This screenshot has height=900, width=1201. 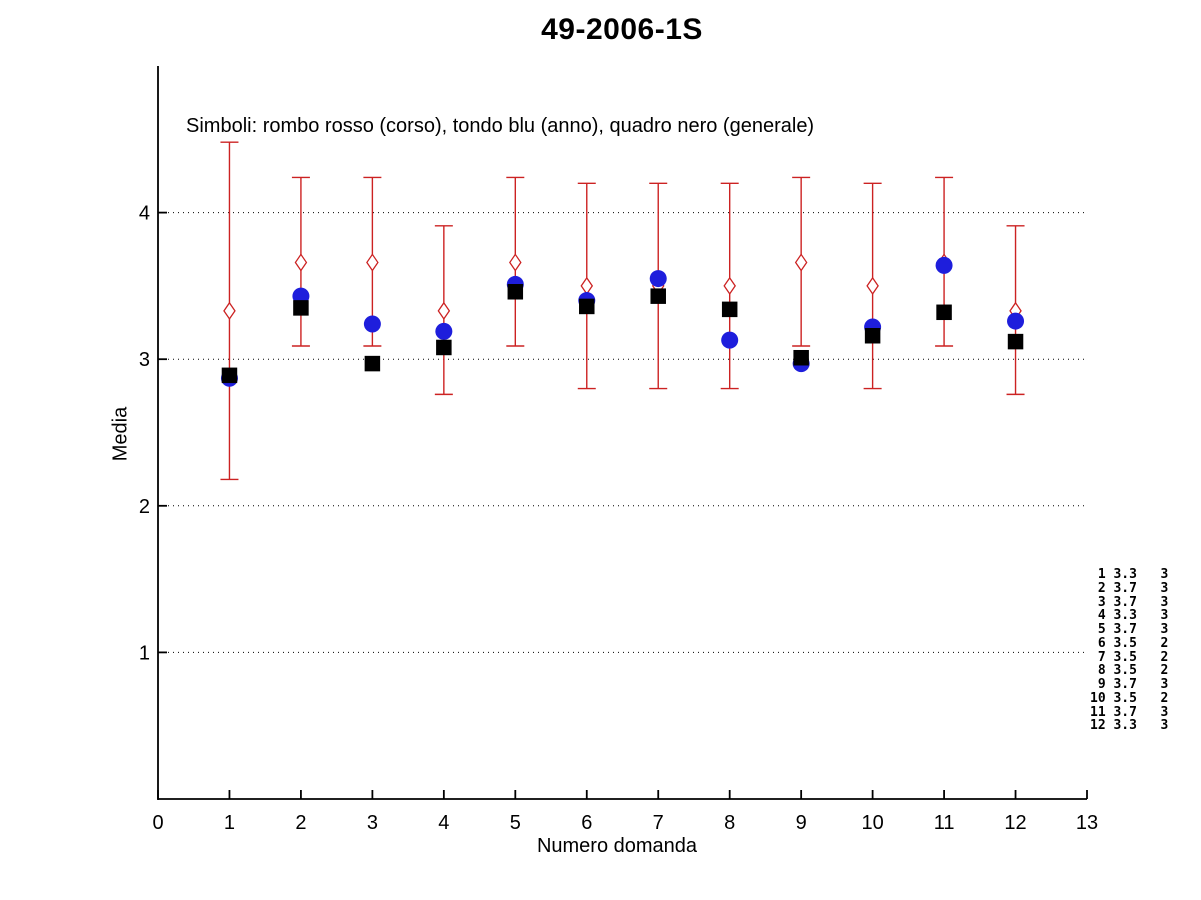 I want to click on anno-circle-marker-q11, so click(x=944, y=265).